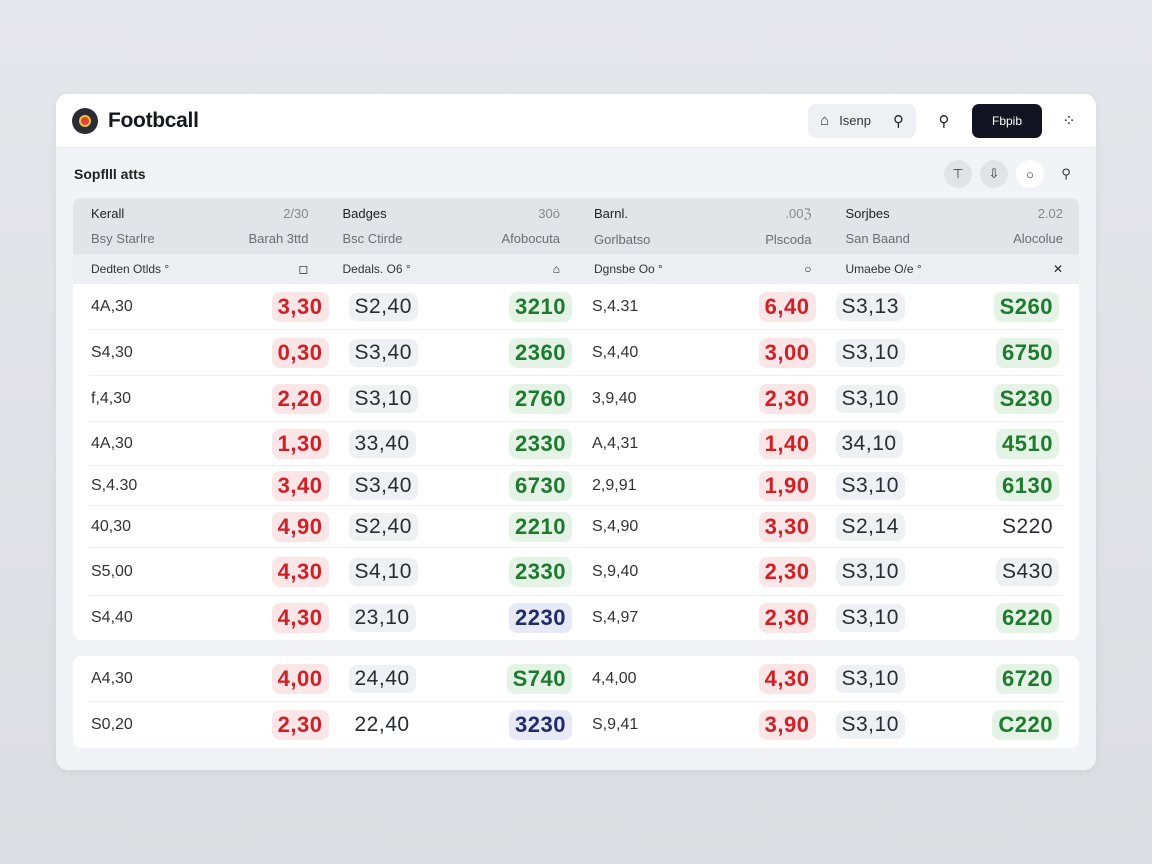 The width and height of the screenshot is (1152, 864). Describe the element at coordinates (112, 724) in the screenshot. I see `odds-value: S0,20` at that location.